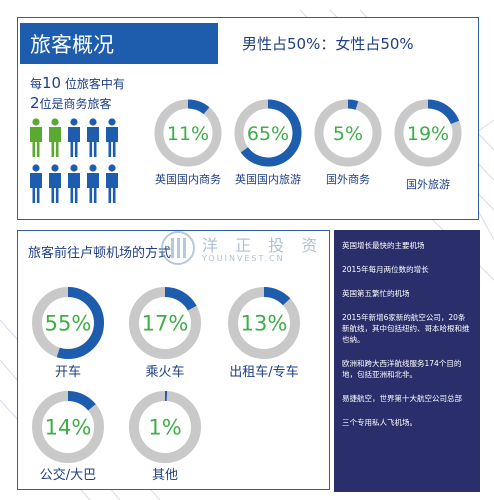  I want to click on donut-category-label: 国外商务, so click(348, 179).